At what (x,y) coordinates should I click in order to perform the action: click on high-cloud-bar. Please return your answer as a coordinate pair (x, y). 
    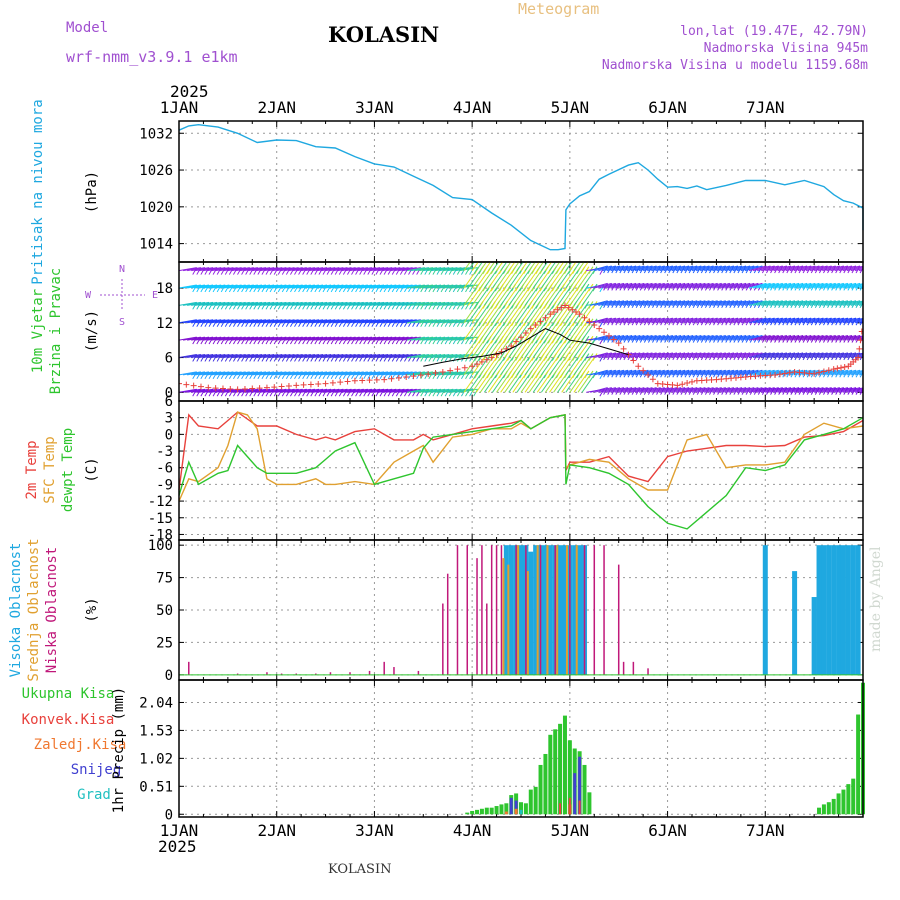
    Looking at the image, I should click on (545, 610).